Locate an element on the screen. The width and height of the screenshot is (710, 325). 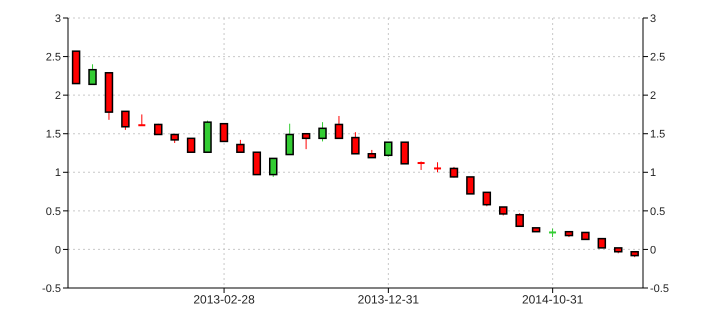
y-tick-label: 2.5 is located at coordinates (53, 57).